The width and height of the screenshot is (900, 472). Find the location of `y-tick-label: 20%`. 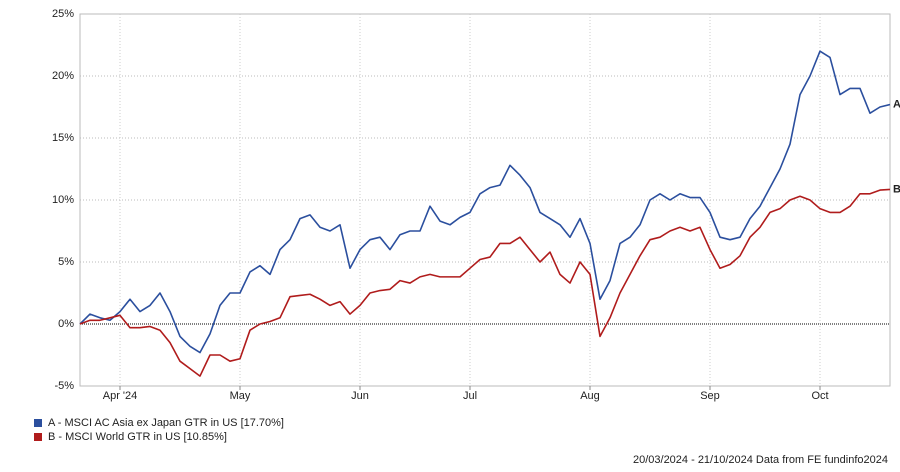

y-tick-label: 20% is located at coordinates (63, 76).